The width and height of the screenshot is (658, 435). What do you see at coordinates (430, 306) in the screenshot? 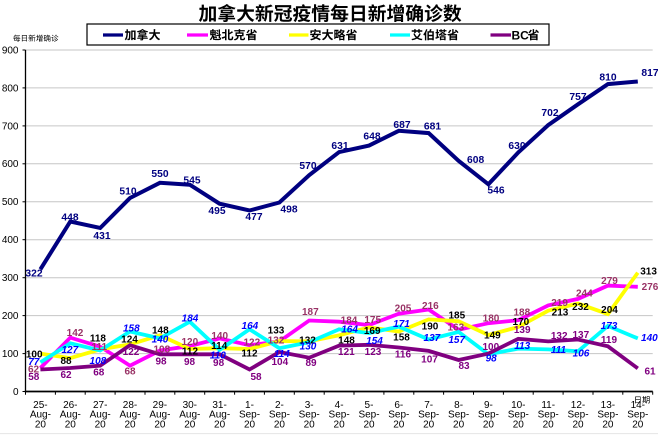
I see `svg-text: 216` at bounding box center [430, 306].